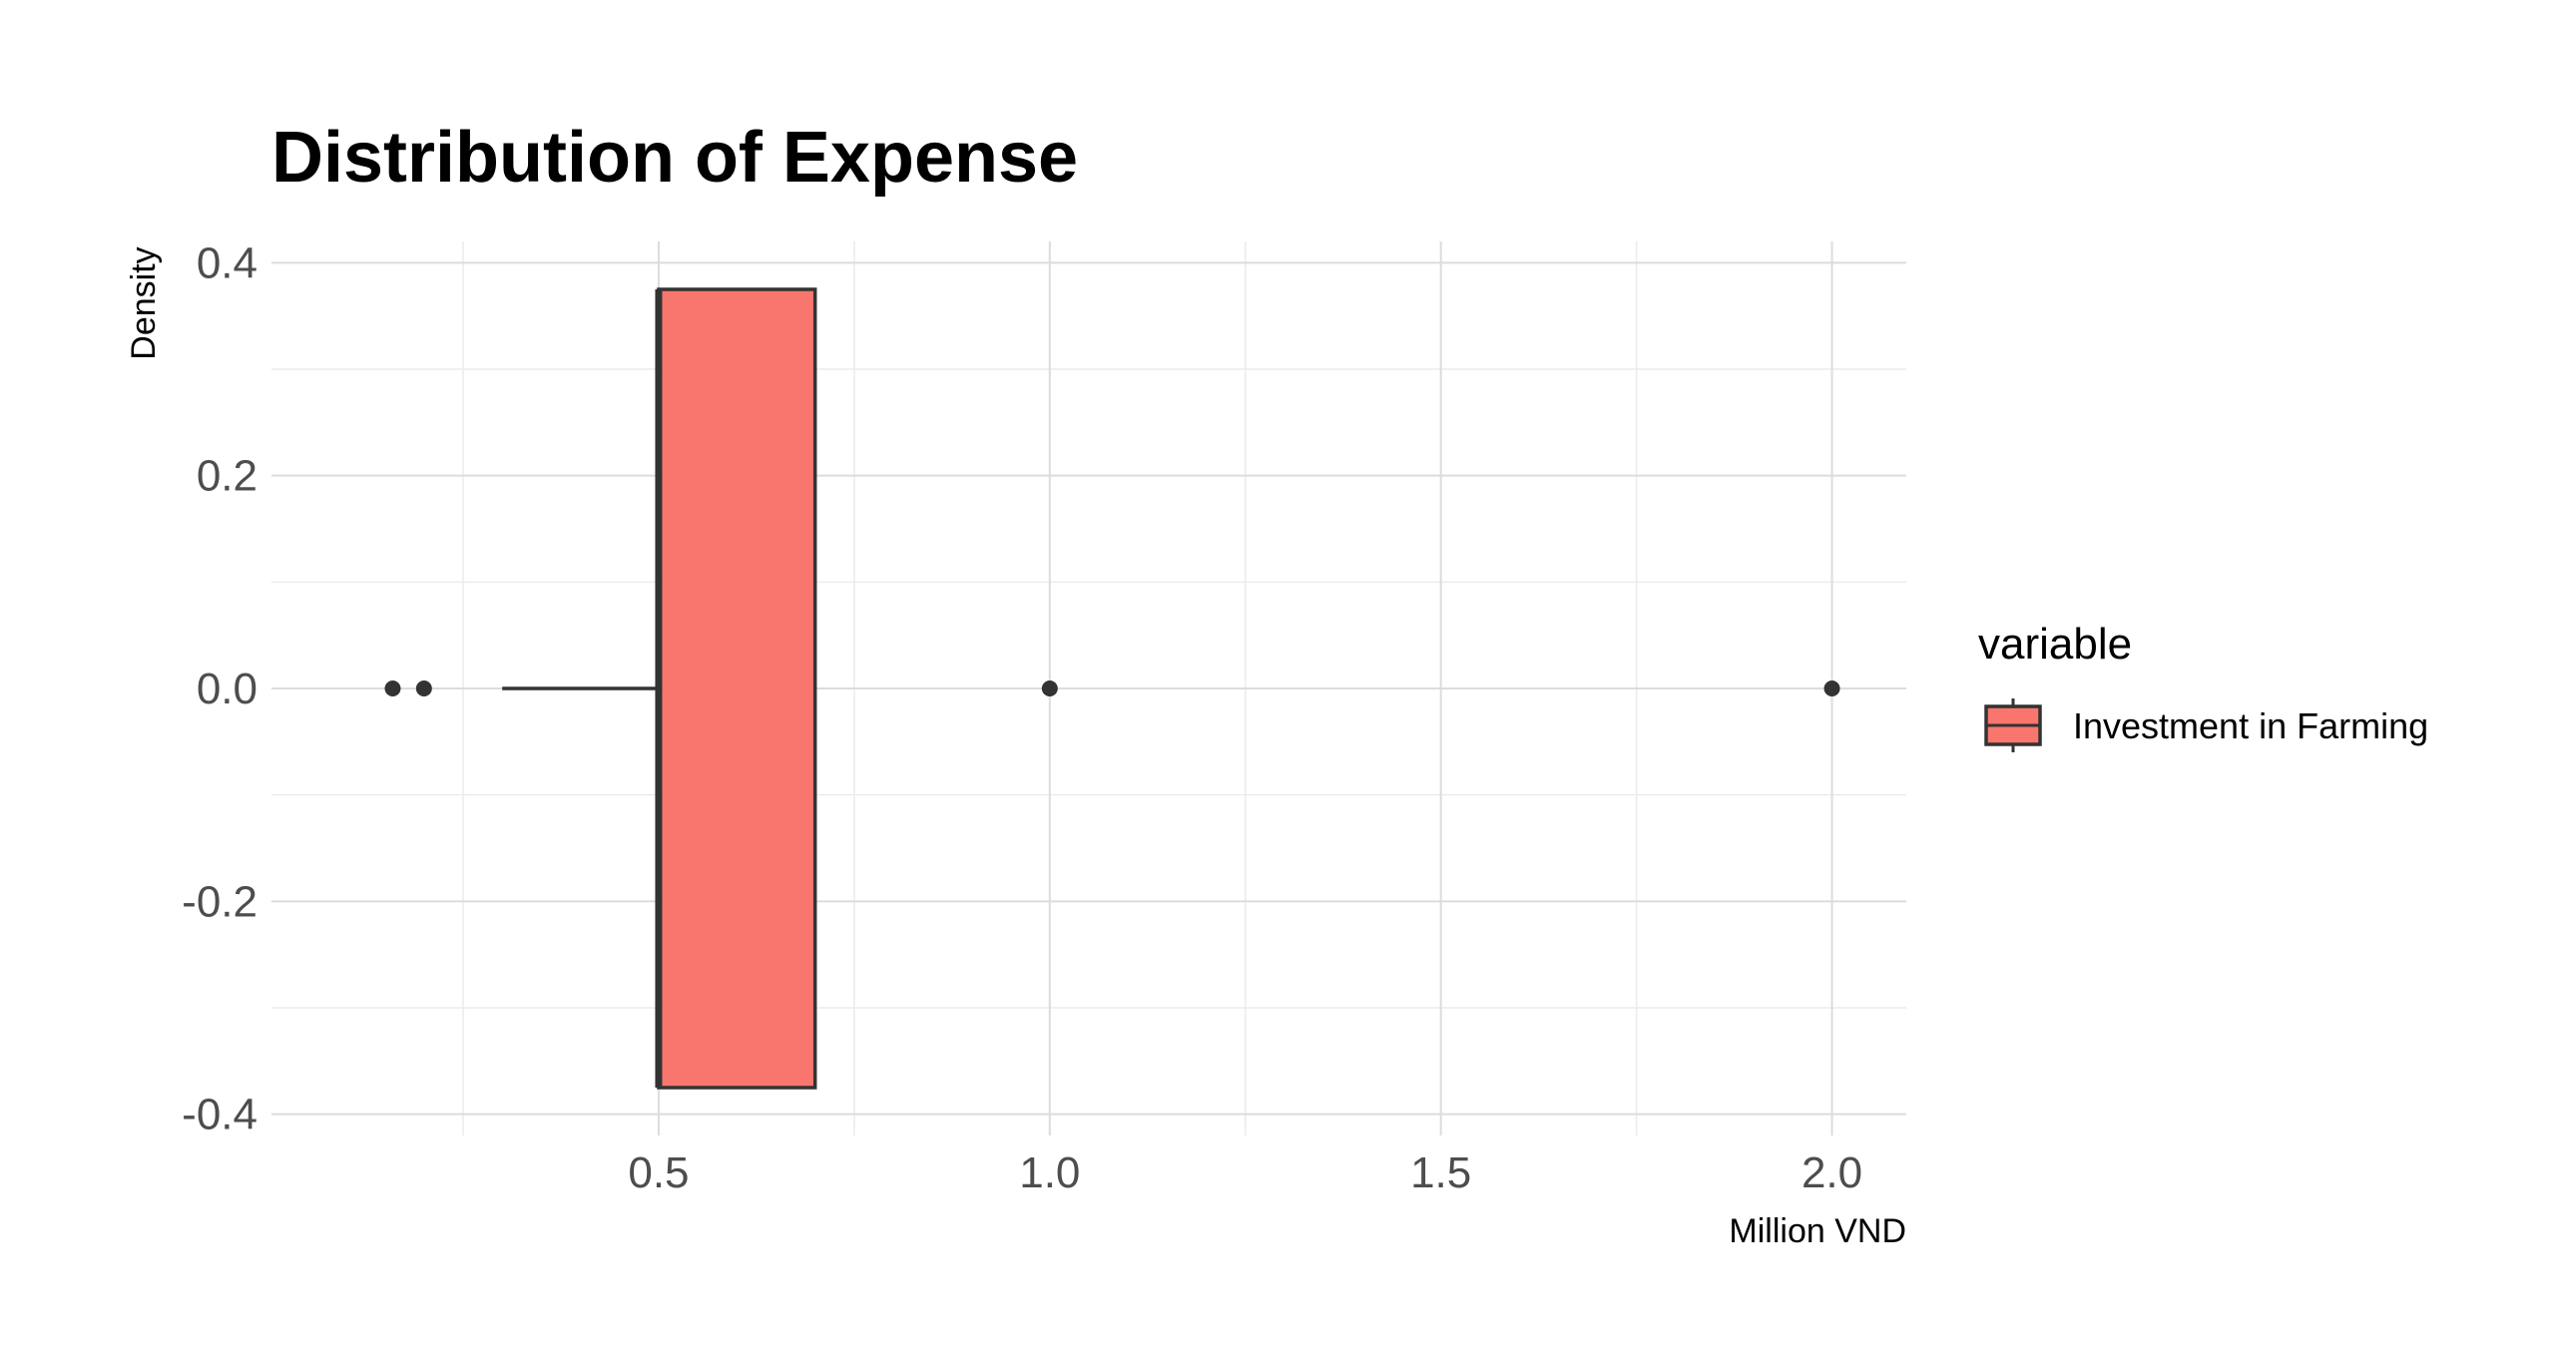 The height and width of the screenshot is (1359, 2576). What do you see at coordinates (220, 1115) in the screenshot?
I see `y-tick-label: -0.4` at bounding box center [220, 1115].